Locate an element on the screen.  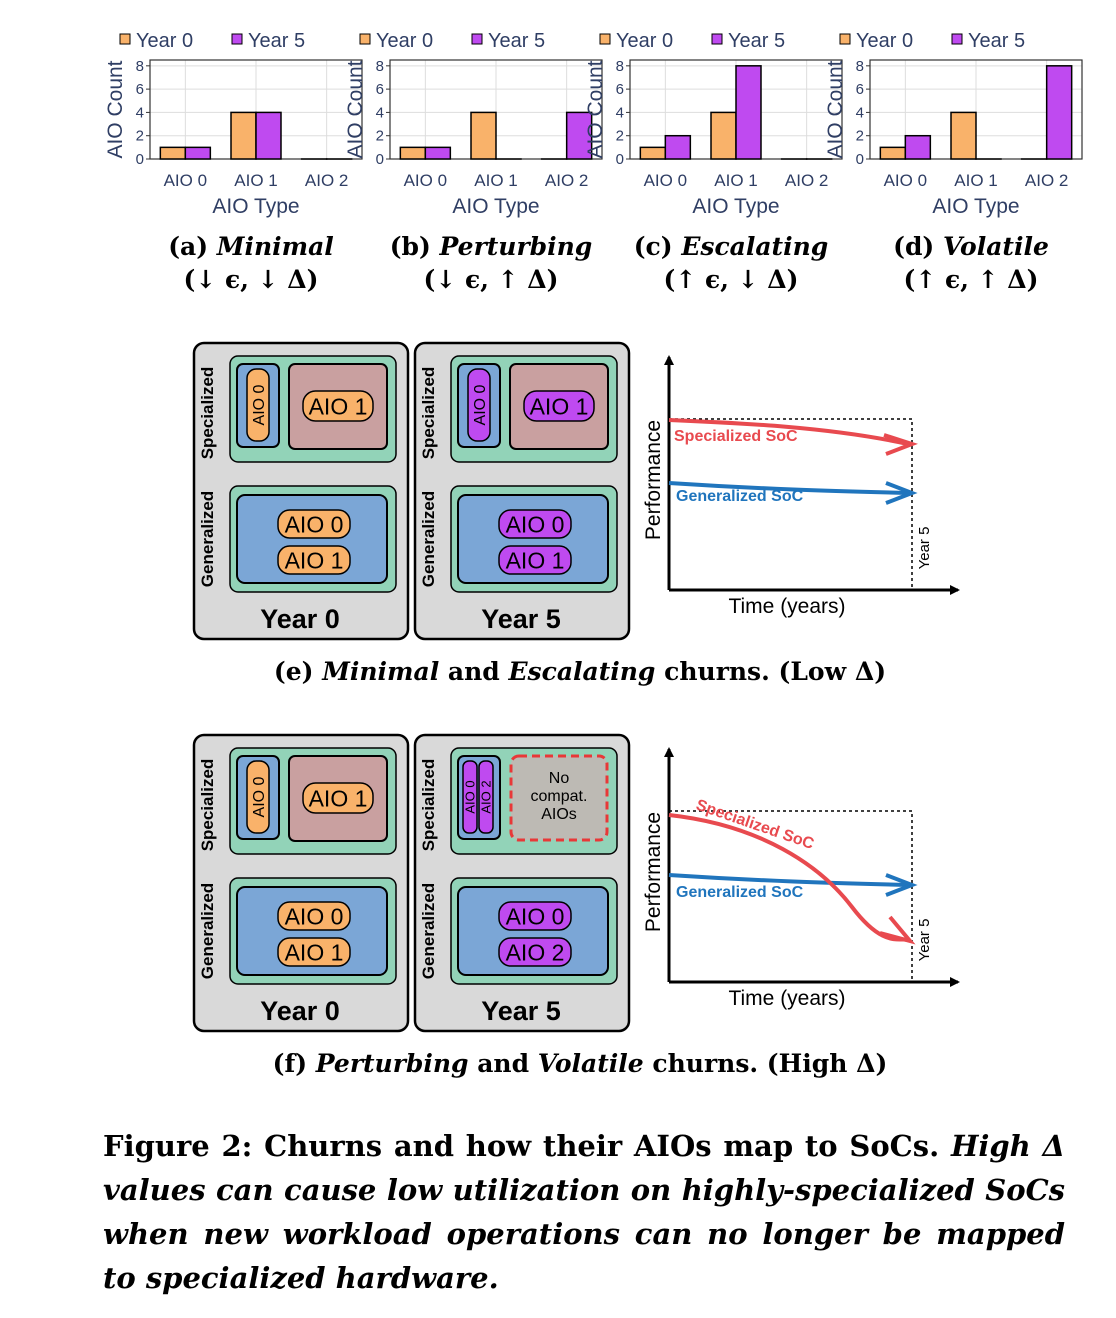
no-compat-text: No is located at coordinates (559, 778).